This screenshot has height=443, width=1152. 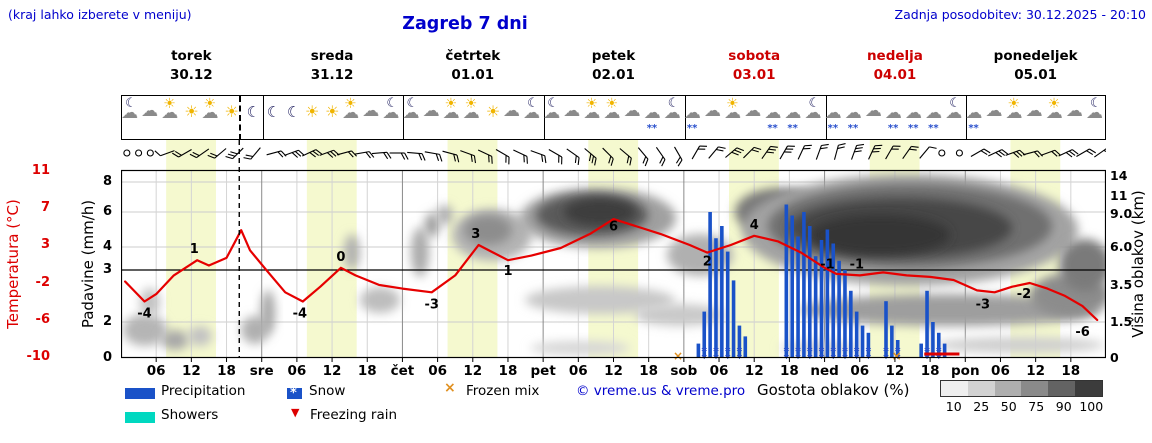 I want to click on axis-tick: 8, so click(x=107, y=181).